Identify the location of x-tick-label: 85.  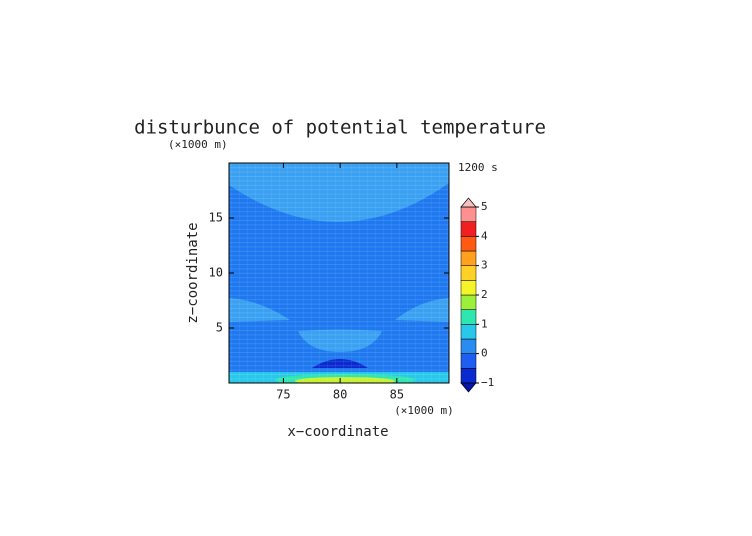
(397, 395).